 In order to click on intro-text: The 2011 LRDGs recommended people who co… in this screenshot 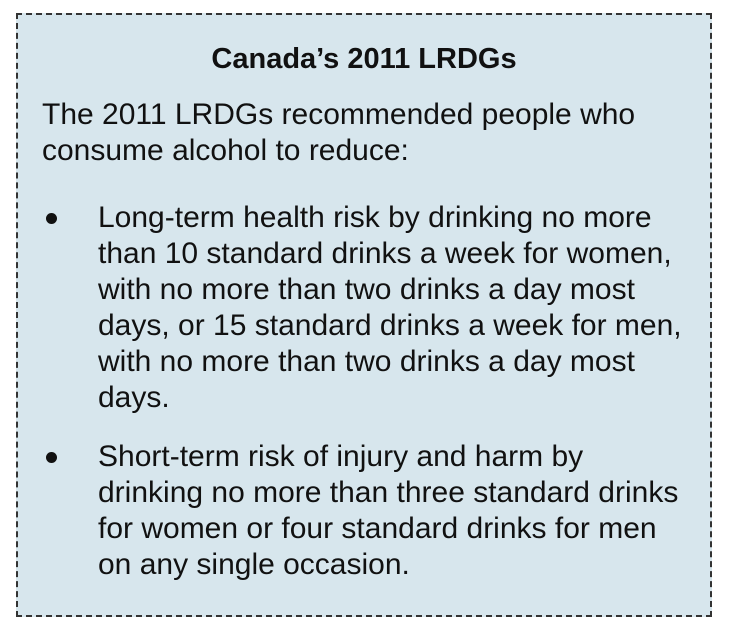, I will do `click(339, 132)`.